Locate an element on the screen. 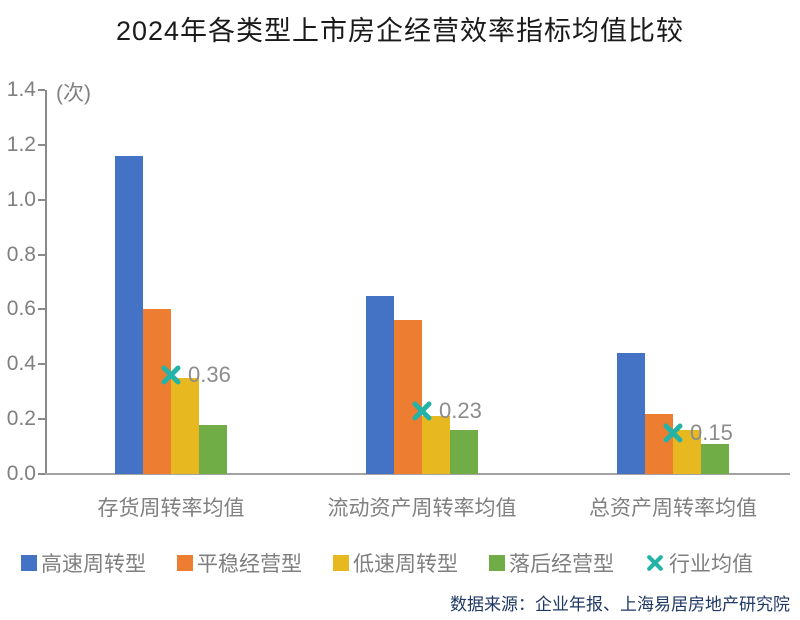  legend-label: 落后经营型 is located at coordinates (561, 564).